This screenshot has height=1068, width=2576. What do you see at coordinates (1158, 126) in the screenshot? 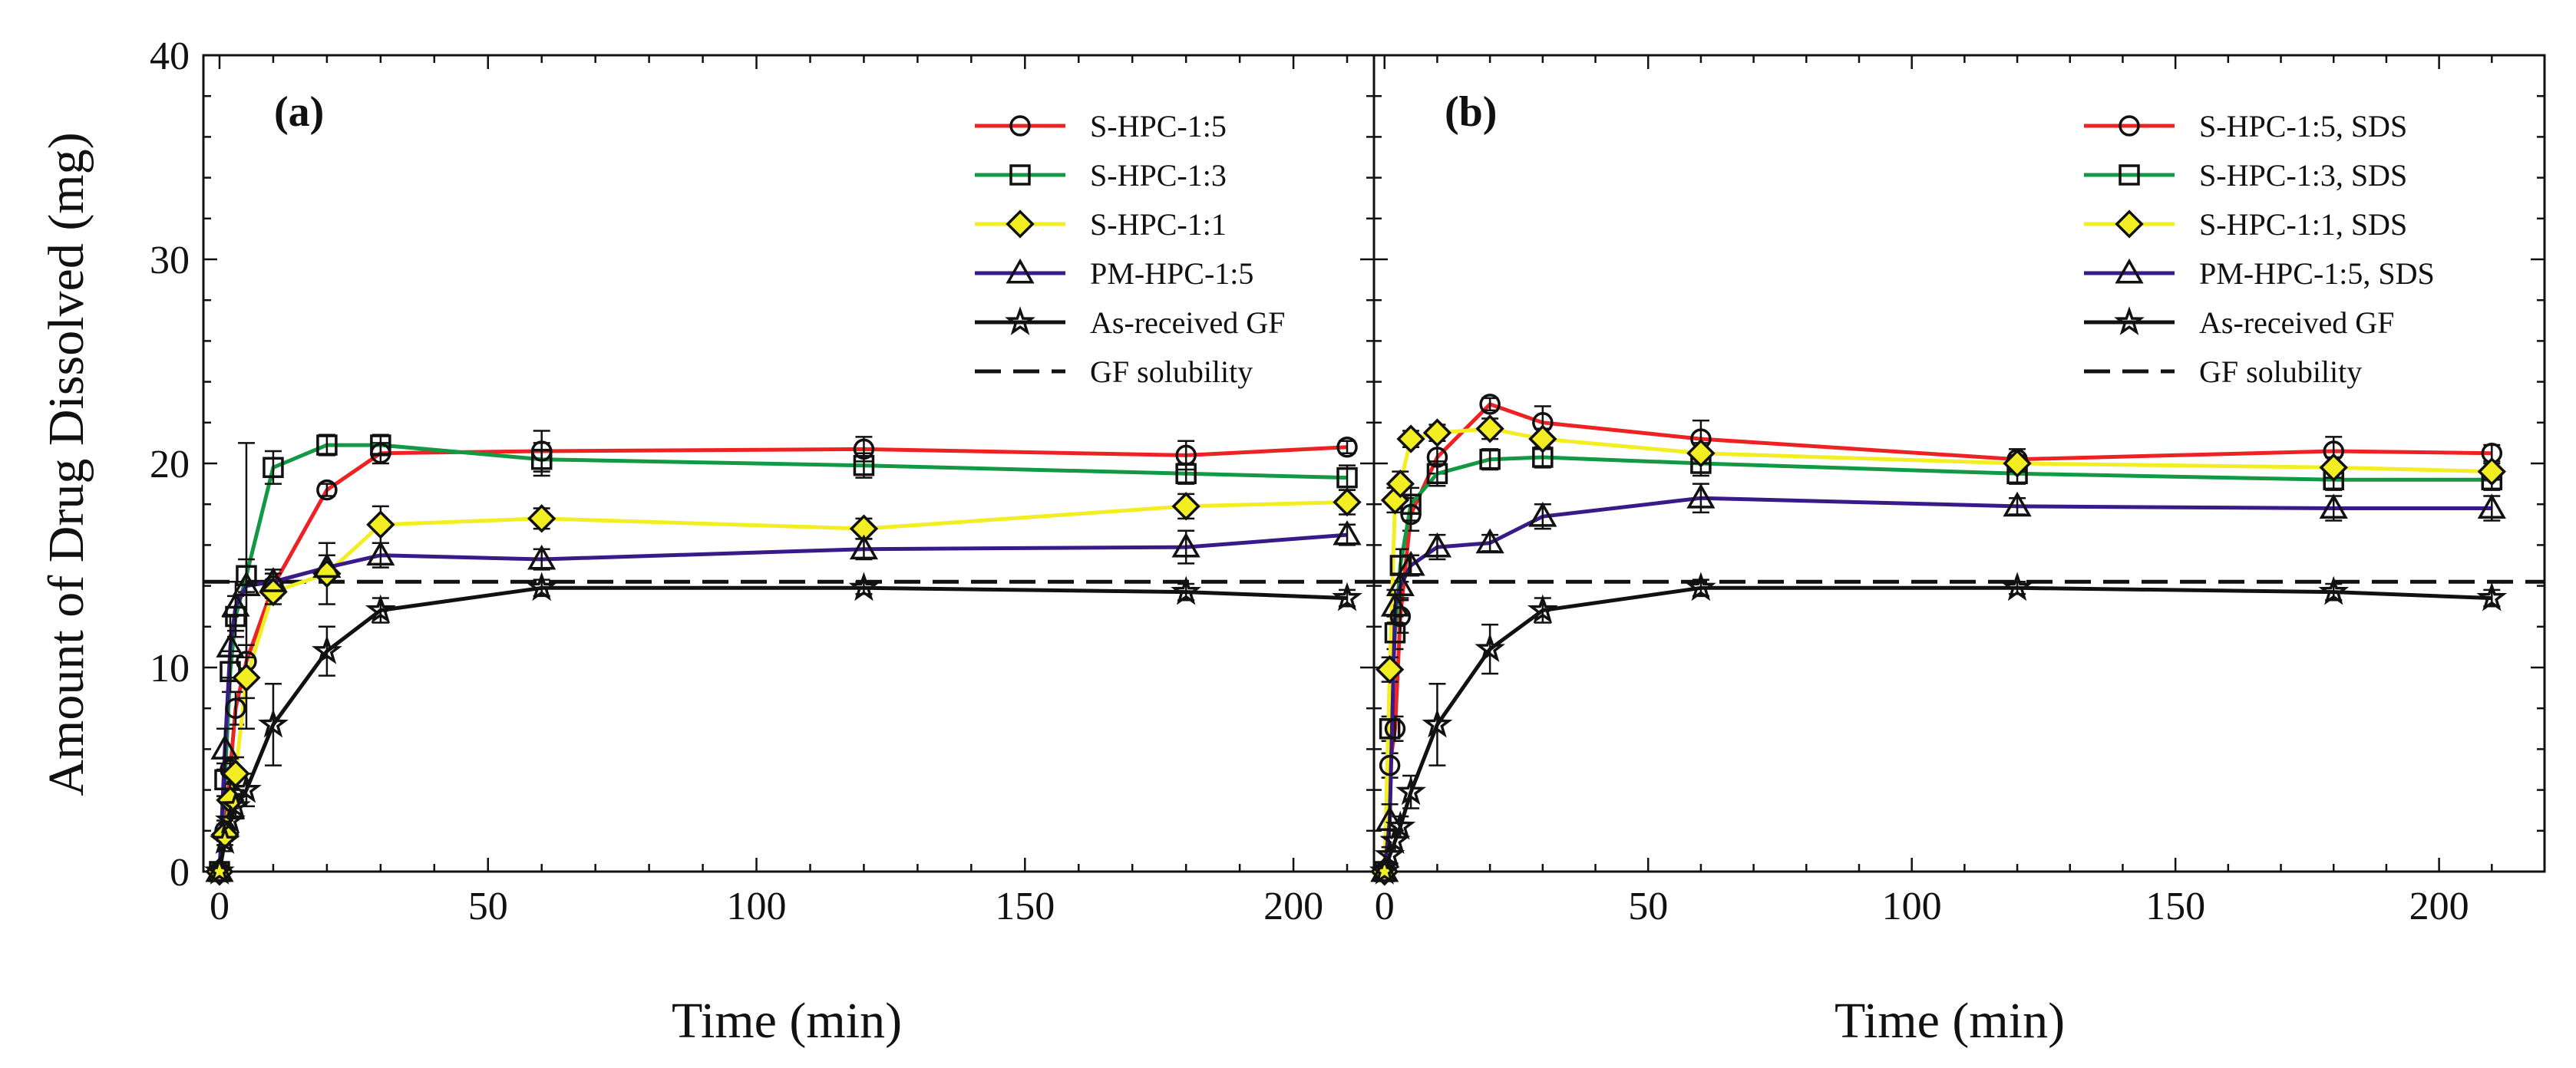
I see `legend-label: S-HPC-1:5` at bounding box center [1158, 126].